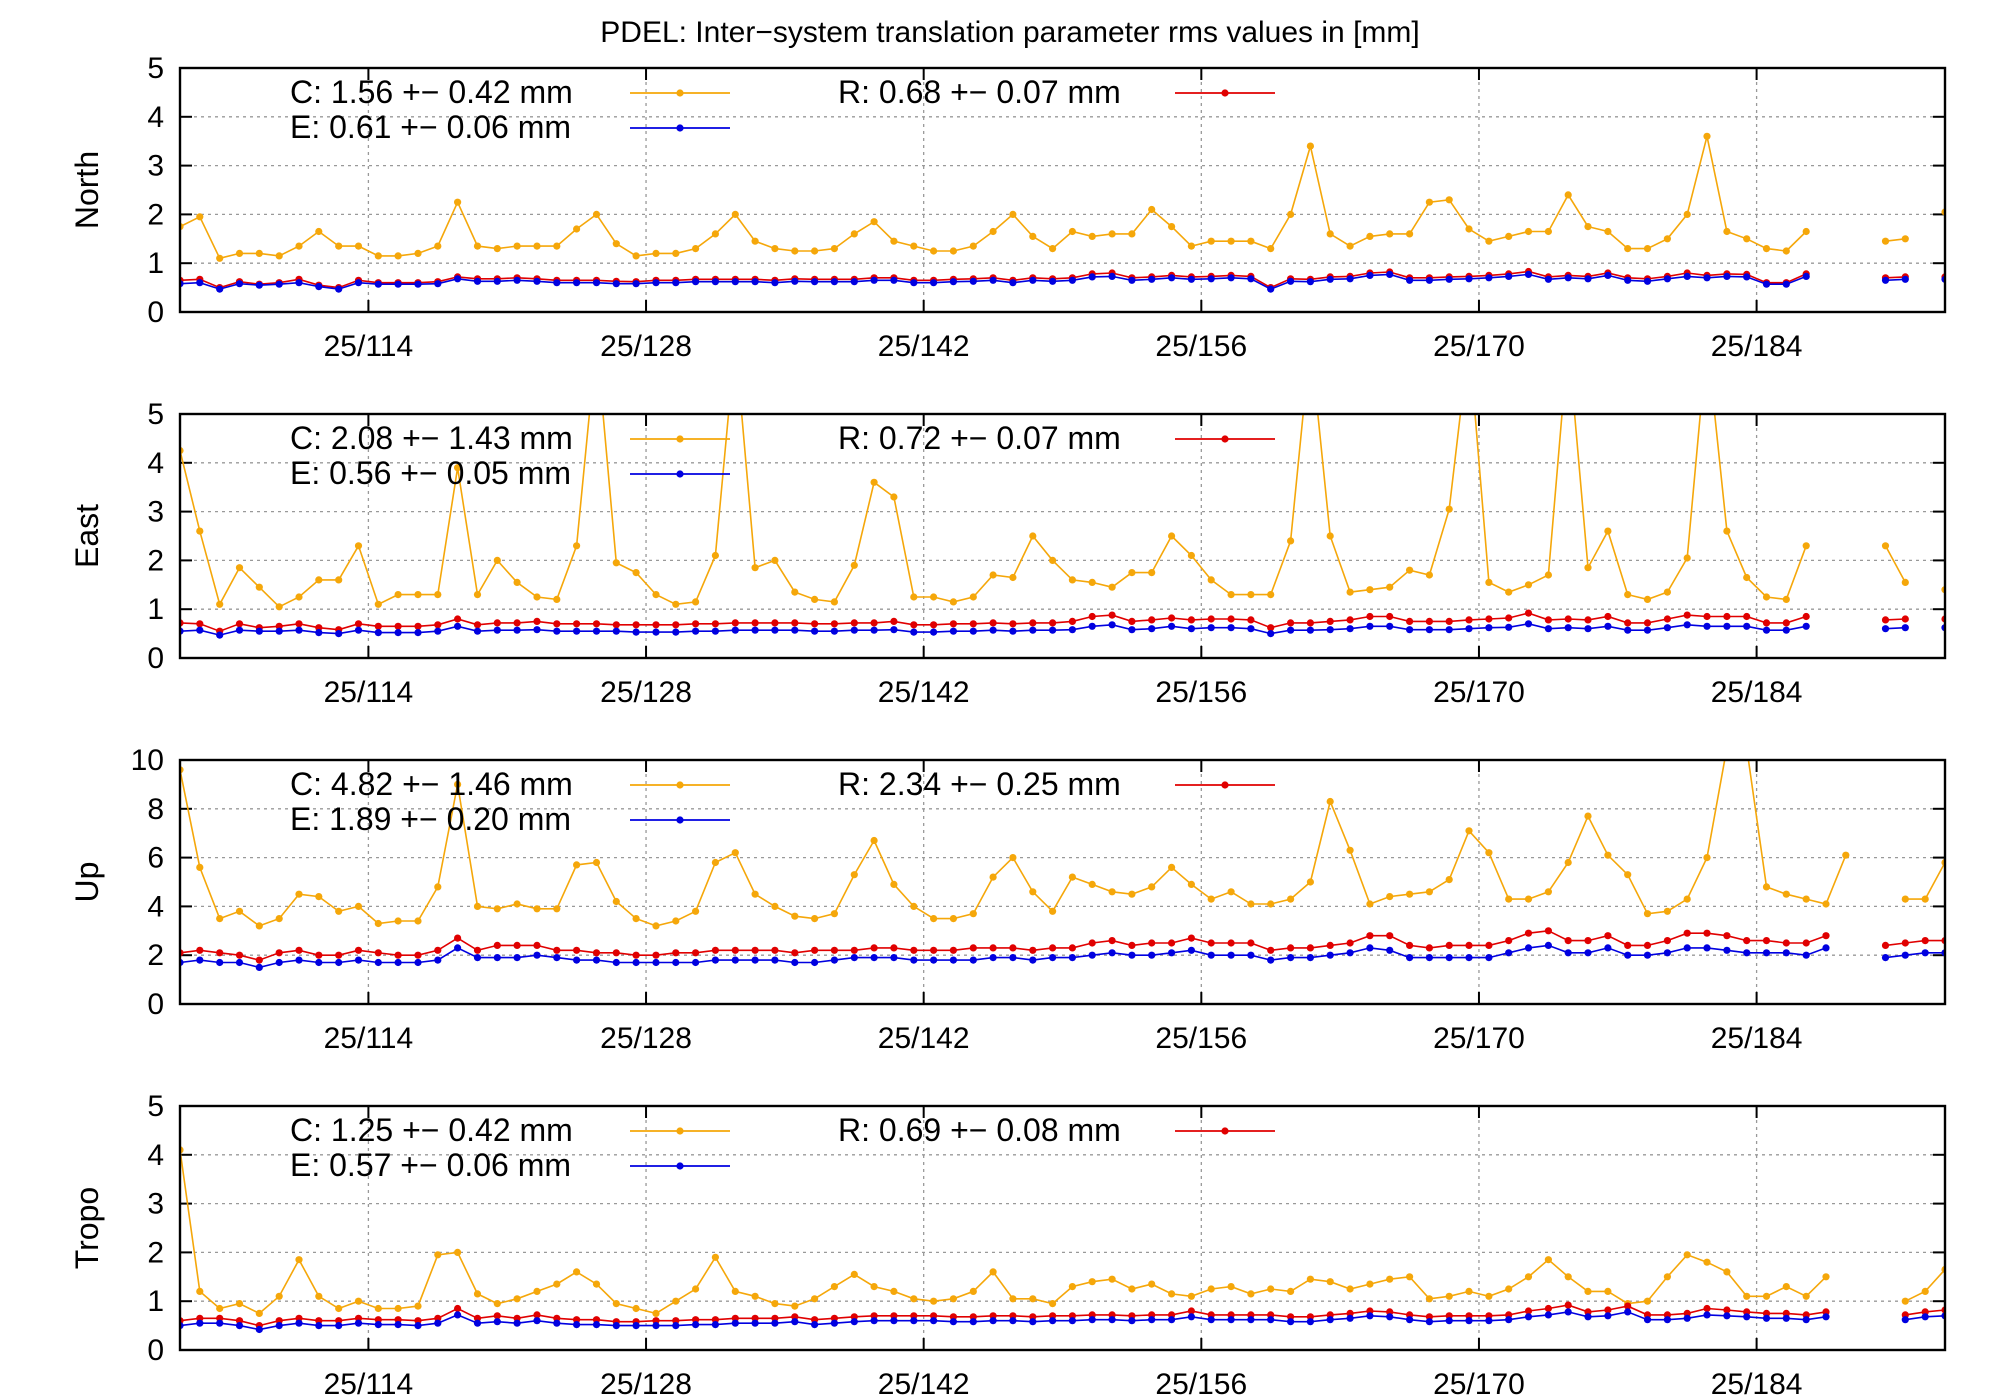 The width and height of the screenshot is (2000, 1400). I want to click on y-tick-label: 1, so click(155, 1301).